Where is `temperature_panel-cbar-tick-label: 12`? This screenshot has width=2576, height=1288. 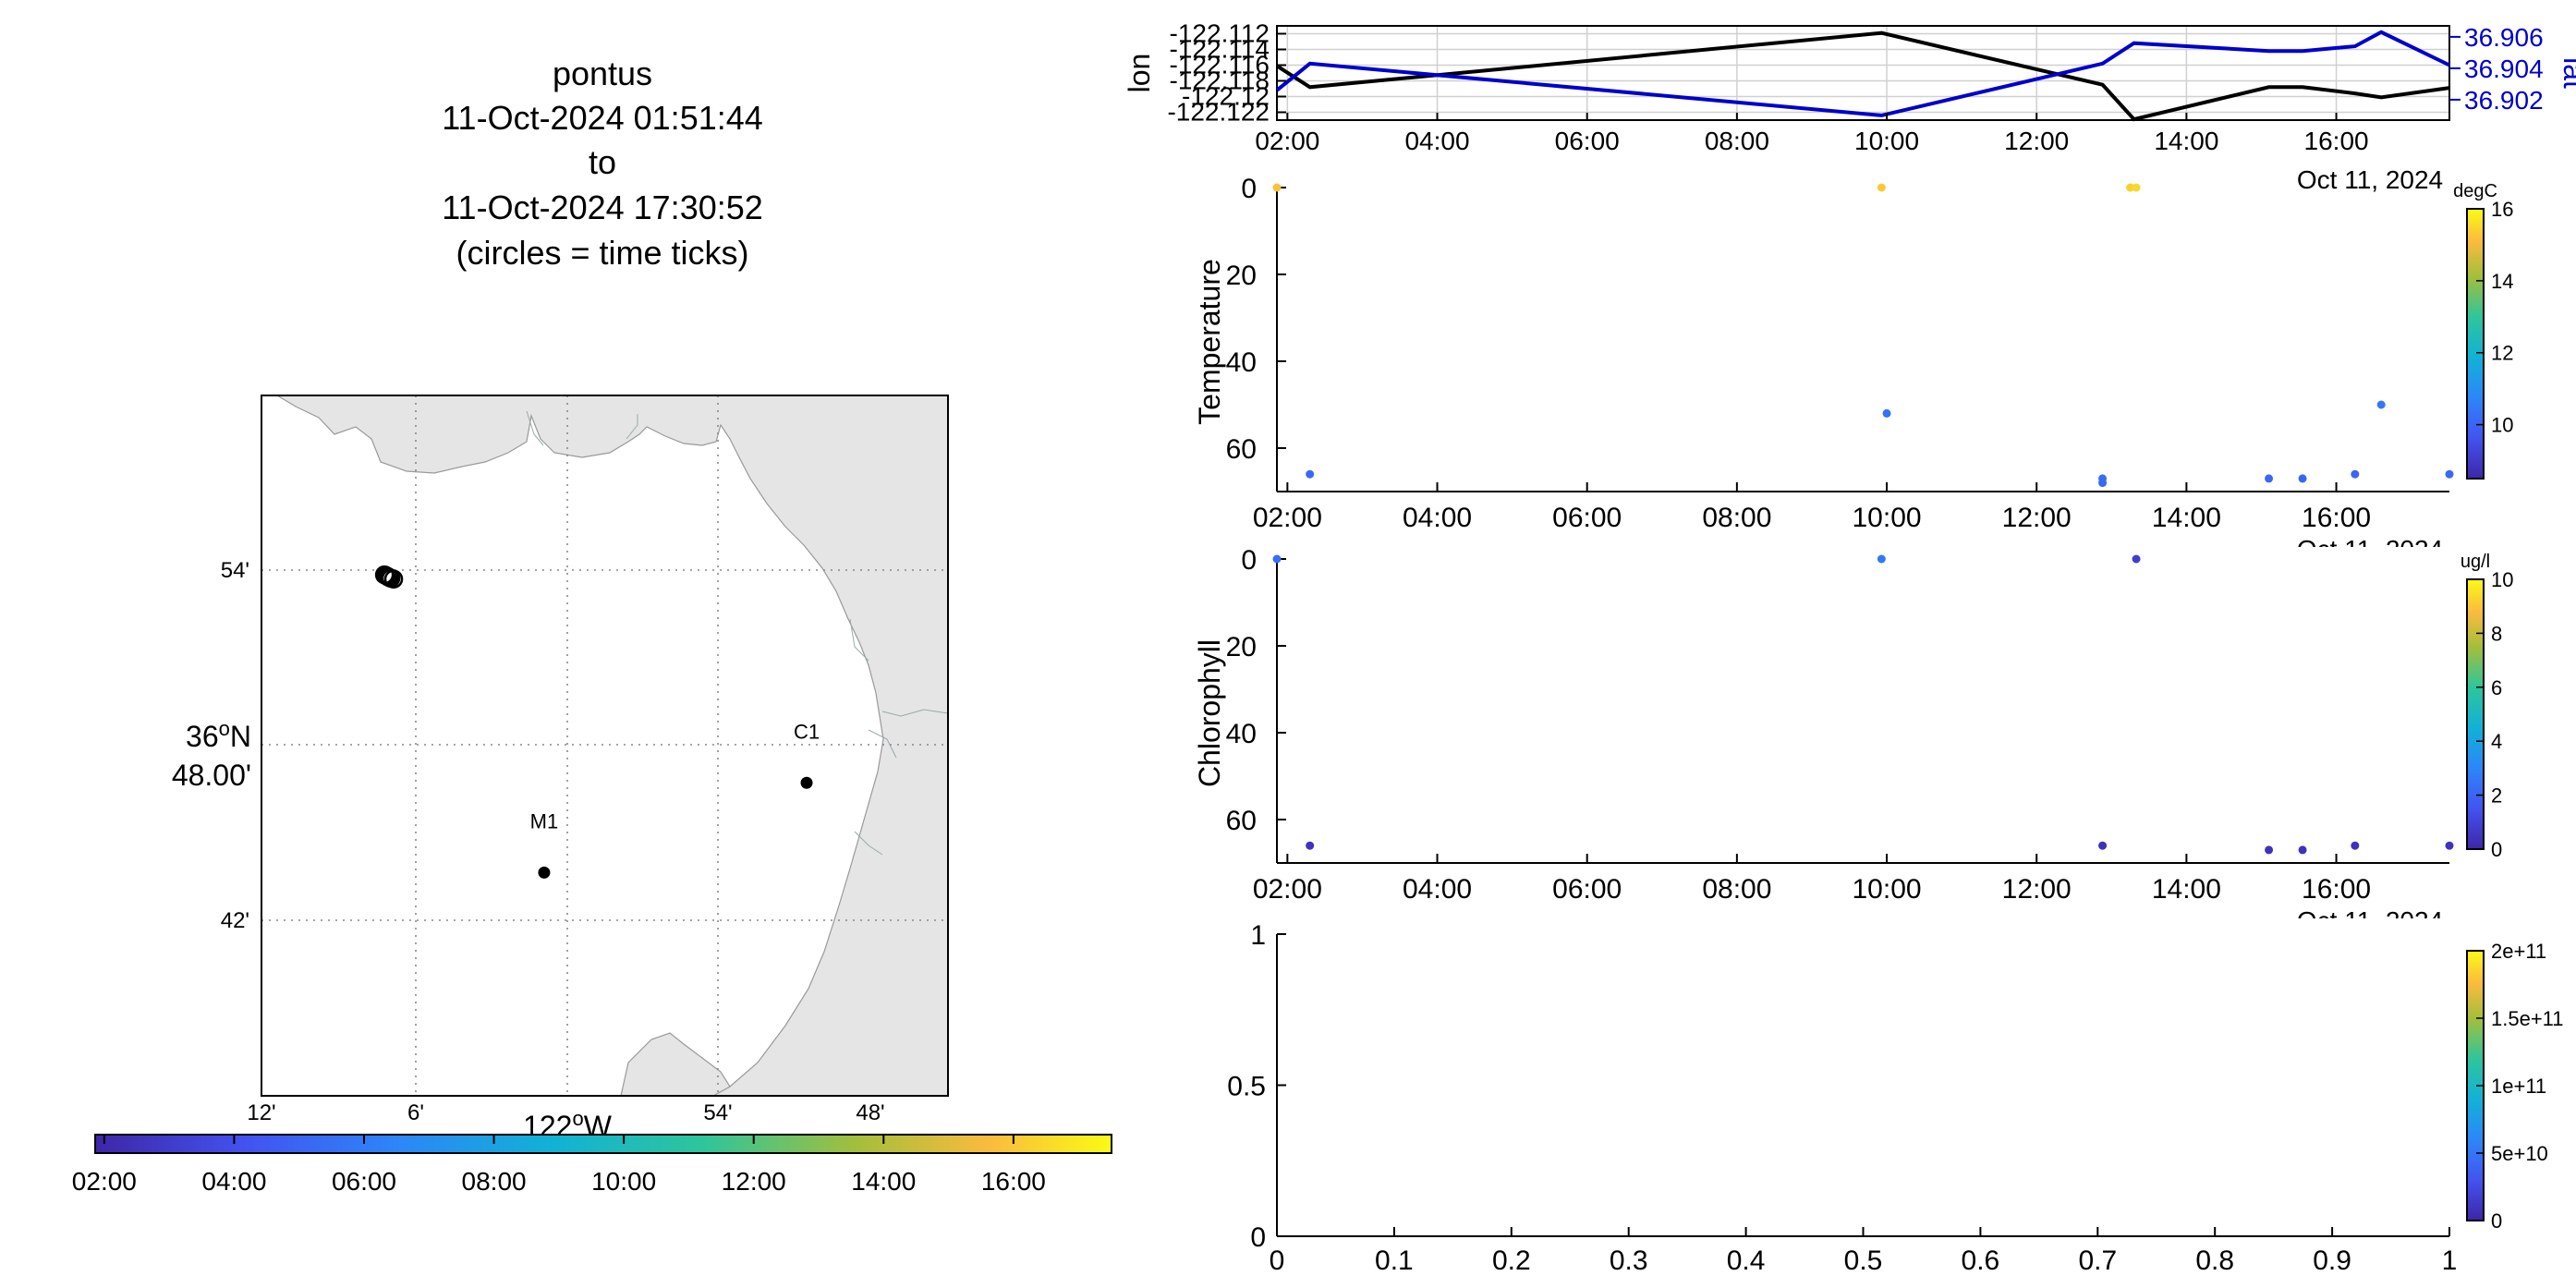
temperature_panel-cbar-tick-label: 12 is located at coordinates (2502, 353).